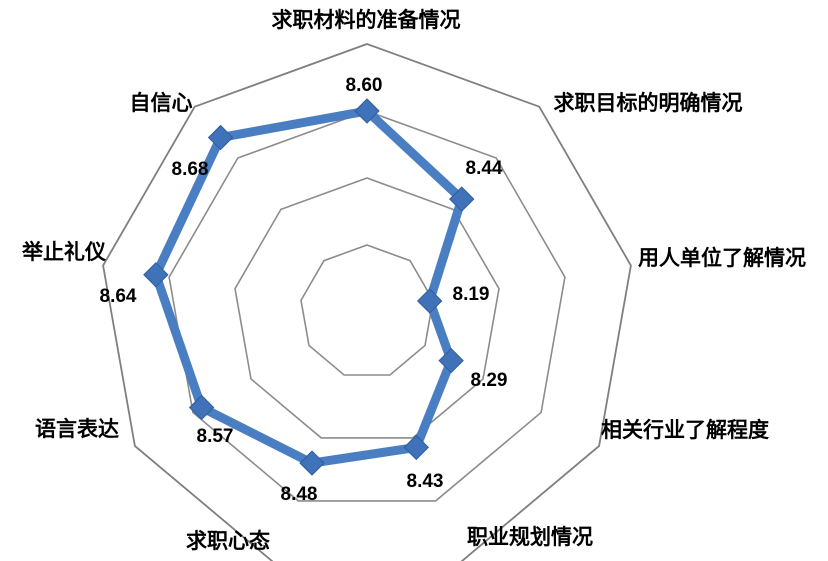 The image size is (828, 561). Describe the element at coordinates (215, 436) in the screenshot. I see `value-label-7: 8.57` at that location.